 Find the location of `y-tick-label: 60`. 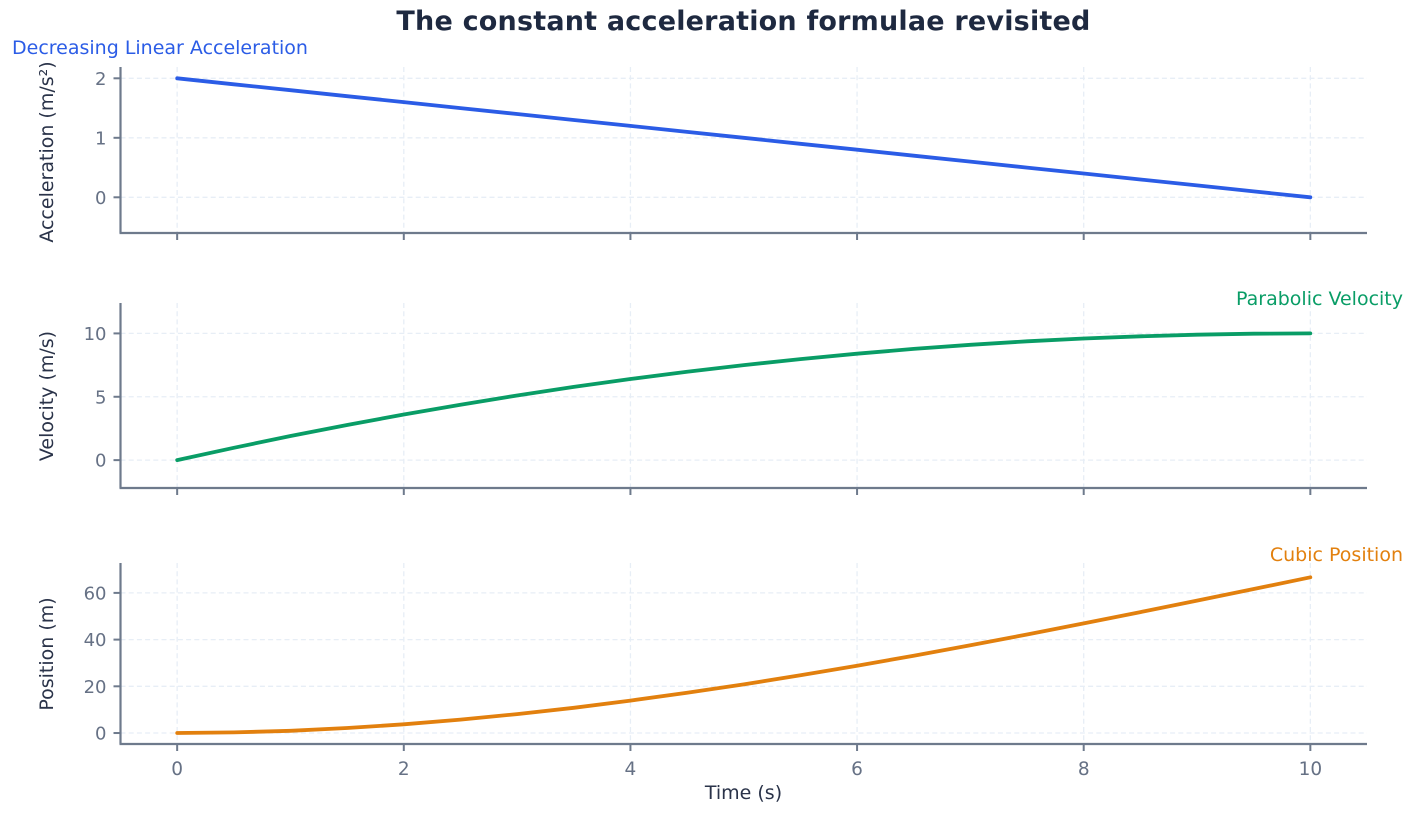

y-tick-label: 60 is located at coordinates (95, 593).